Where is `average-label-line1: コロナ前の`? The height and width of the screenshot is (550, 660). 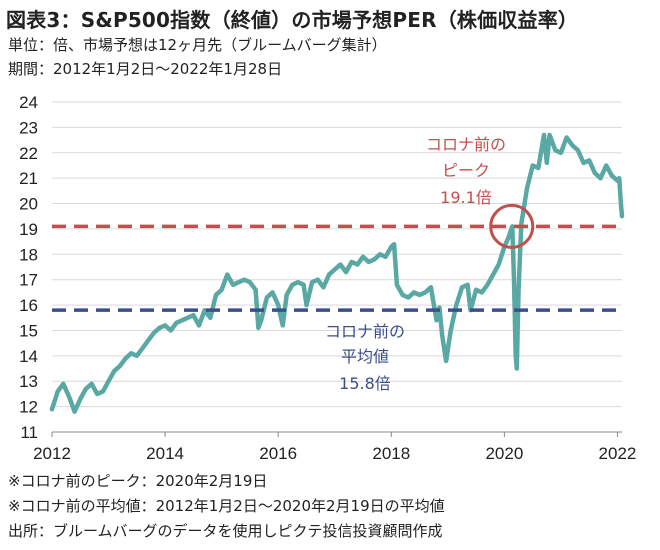 average-label-line1: コロナ前の is located at coordinates (365, 331).